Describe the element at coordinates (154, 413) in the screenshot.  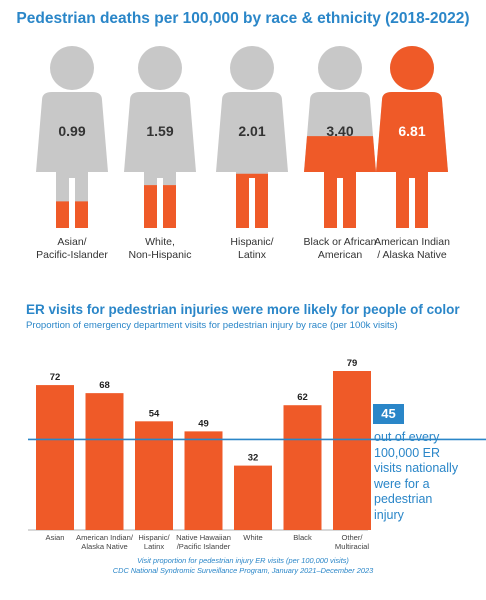
I see `bar-value-label: 54` at that location.